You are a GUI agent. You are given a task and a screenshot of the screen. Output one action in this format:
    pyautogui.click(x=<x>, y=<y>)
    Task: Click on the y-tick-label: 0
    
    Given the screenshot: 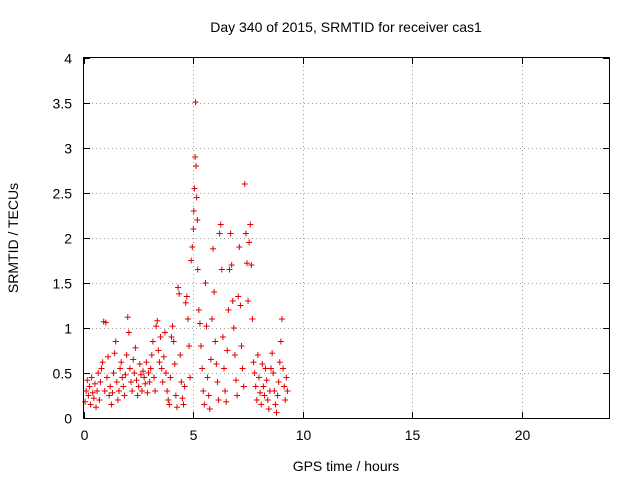 What is the action you would take?
    pyautogui.click(x=68, y=419)
    